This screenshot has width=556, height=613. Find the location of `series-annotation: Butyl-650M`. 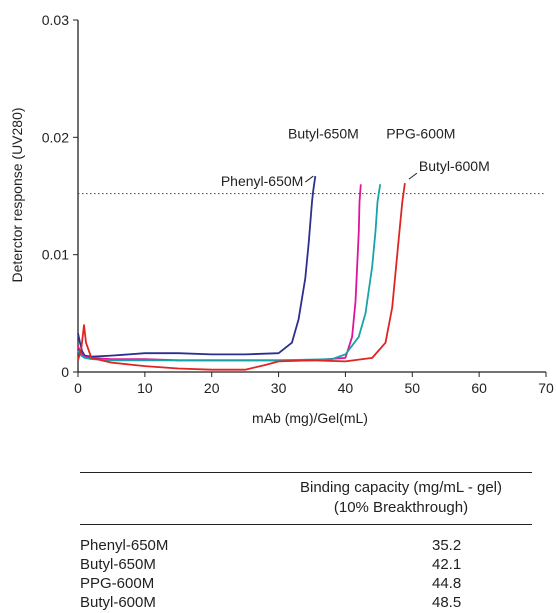

series-annotation: Butyl-650M is located at coordinates (323, 133).